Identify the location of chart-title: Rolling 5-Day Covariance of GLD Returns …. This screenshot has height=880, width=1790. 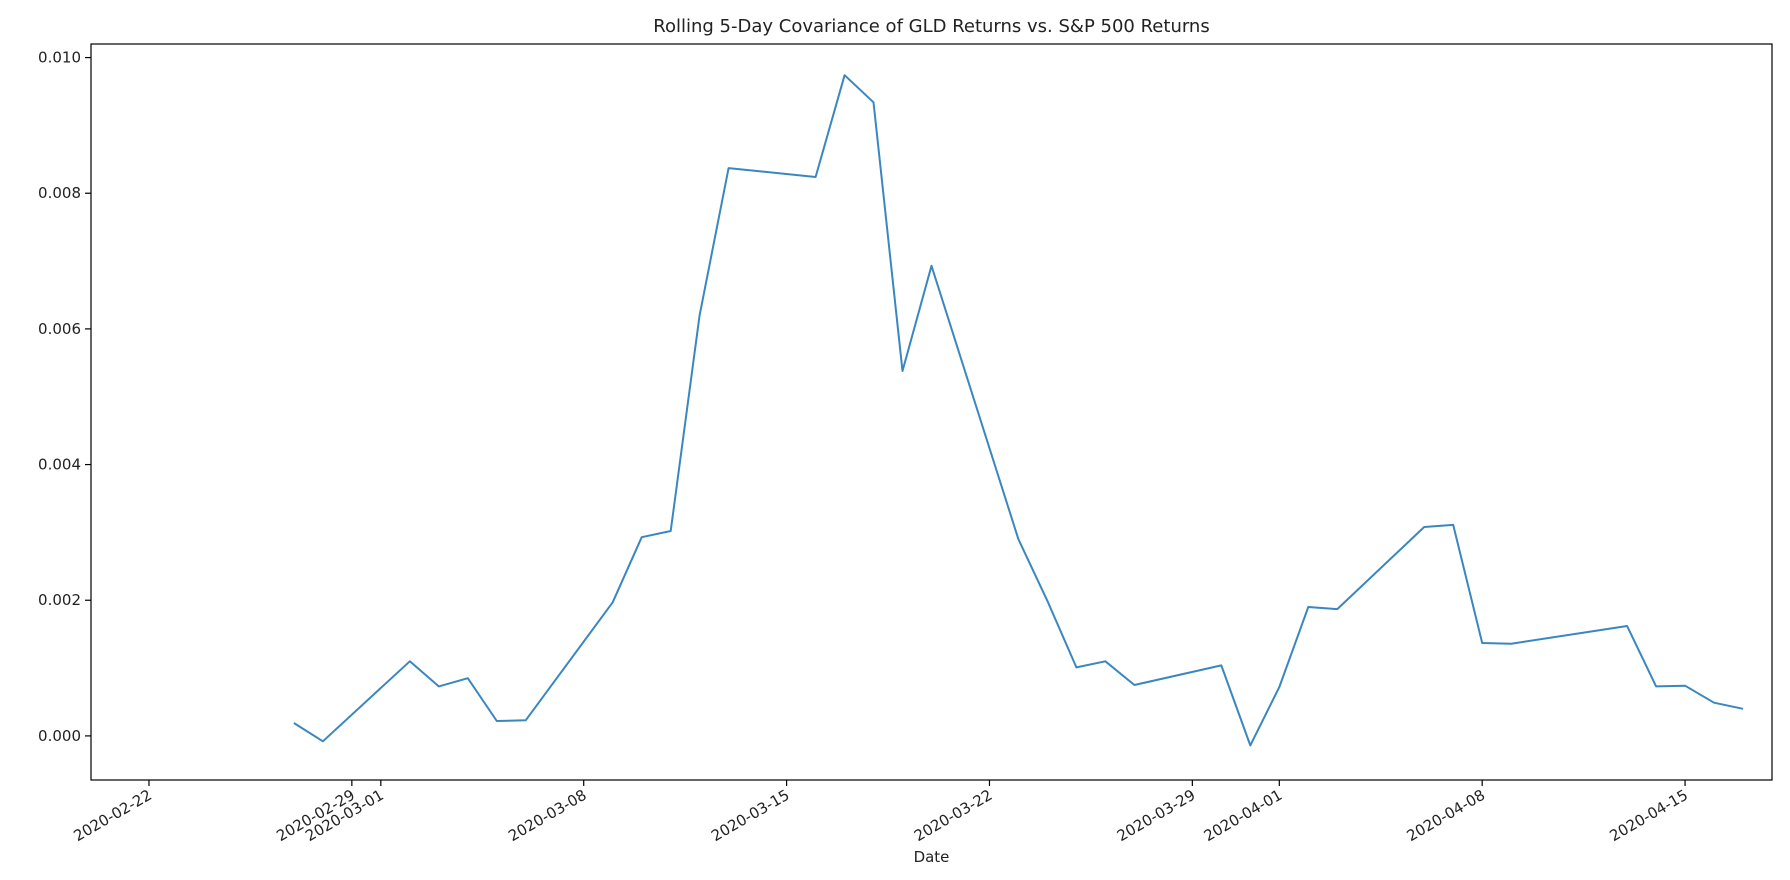
(931, 26).